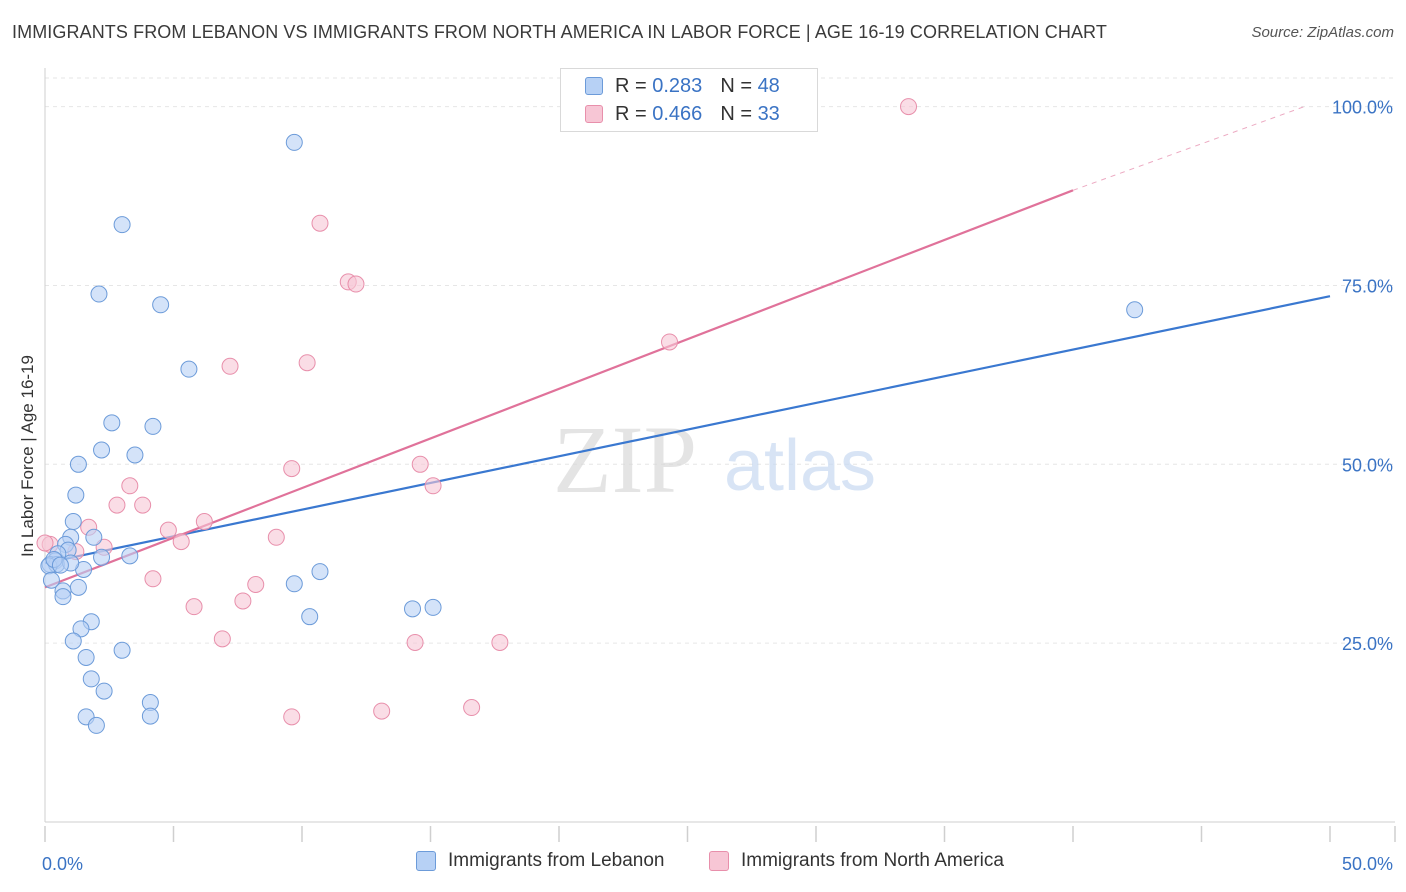 The height and width of the screenshot is (892, 1406). What do you see at coordinates (1188, 148) in the screenshot?
I see `trend-extension-north-america` at bounding box center [1188, 148].